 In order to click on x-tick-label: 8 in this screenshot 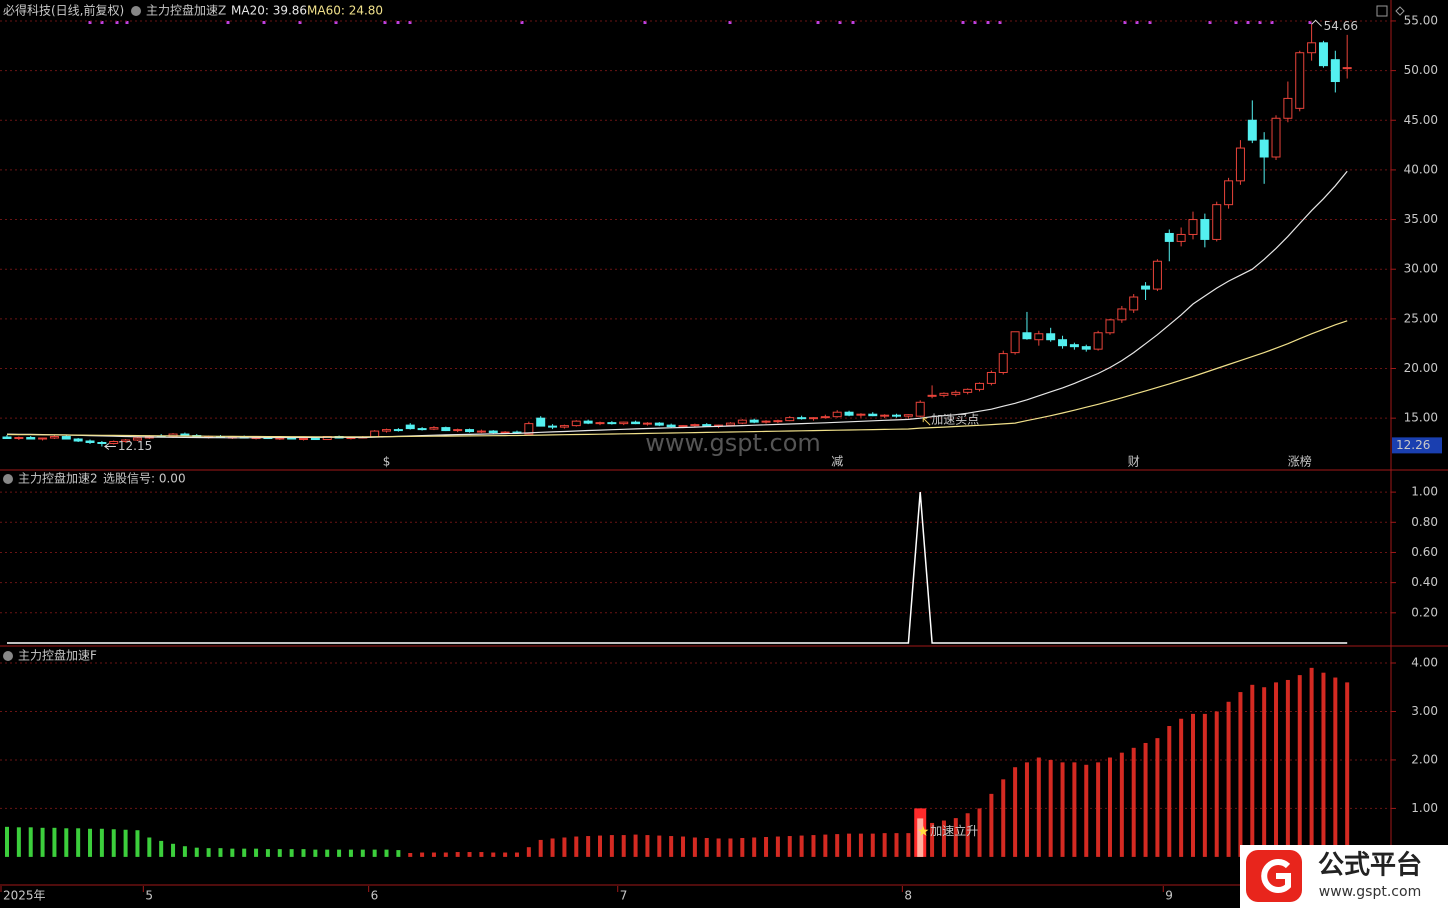, I will do `click(908, 896)`.